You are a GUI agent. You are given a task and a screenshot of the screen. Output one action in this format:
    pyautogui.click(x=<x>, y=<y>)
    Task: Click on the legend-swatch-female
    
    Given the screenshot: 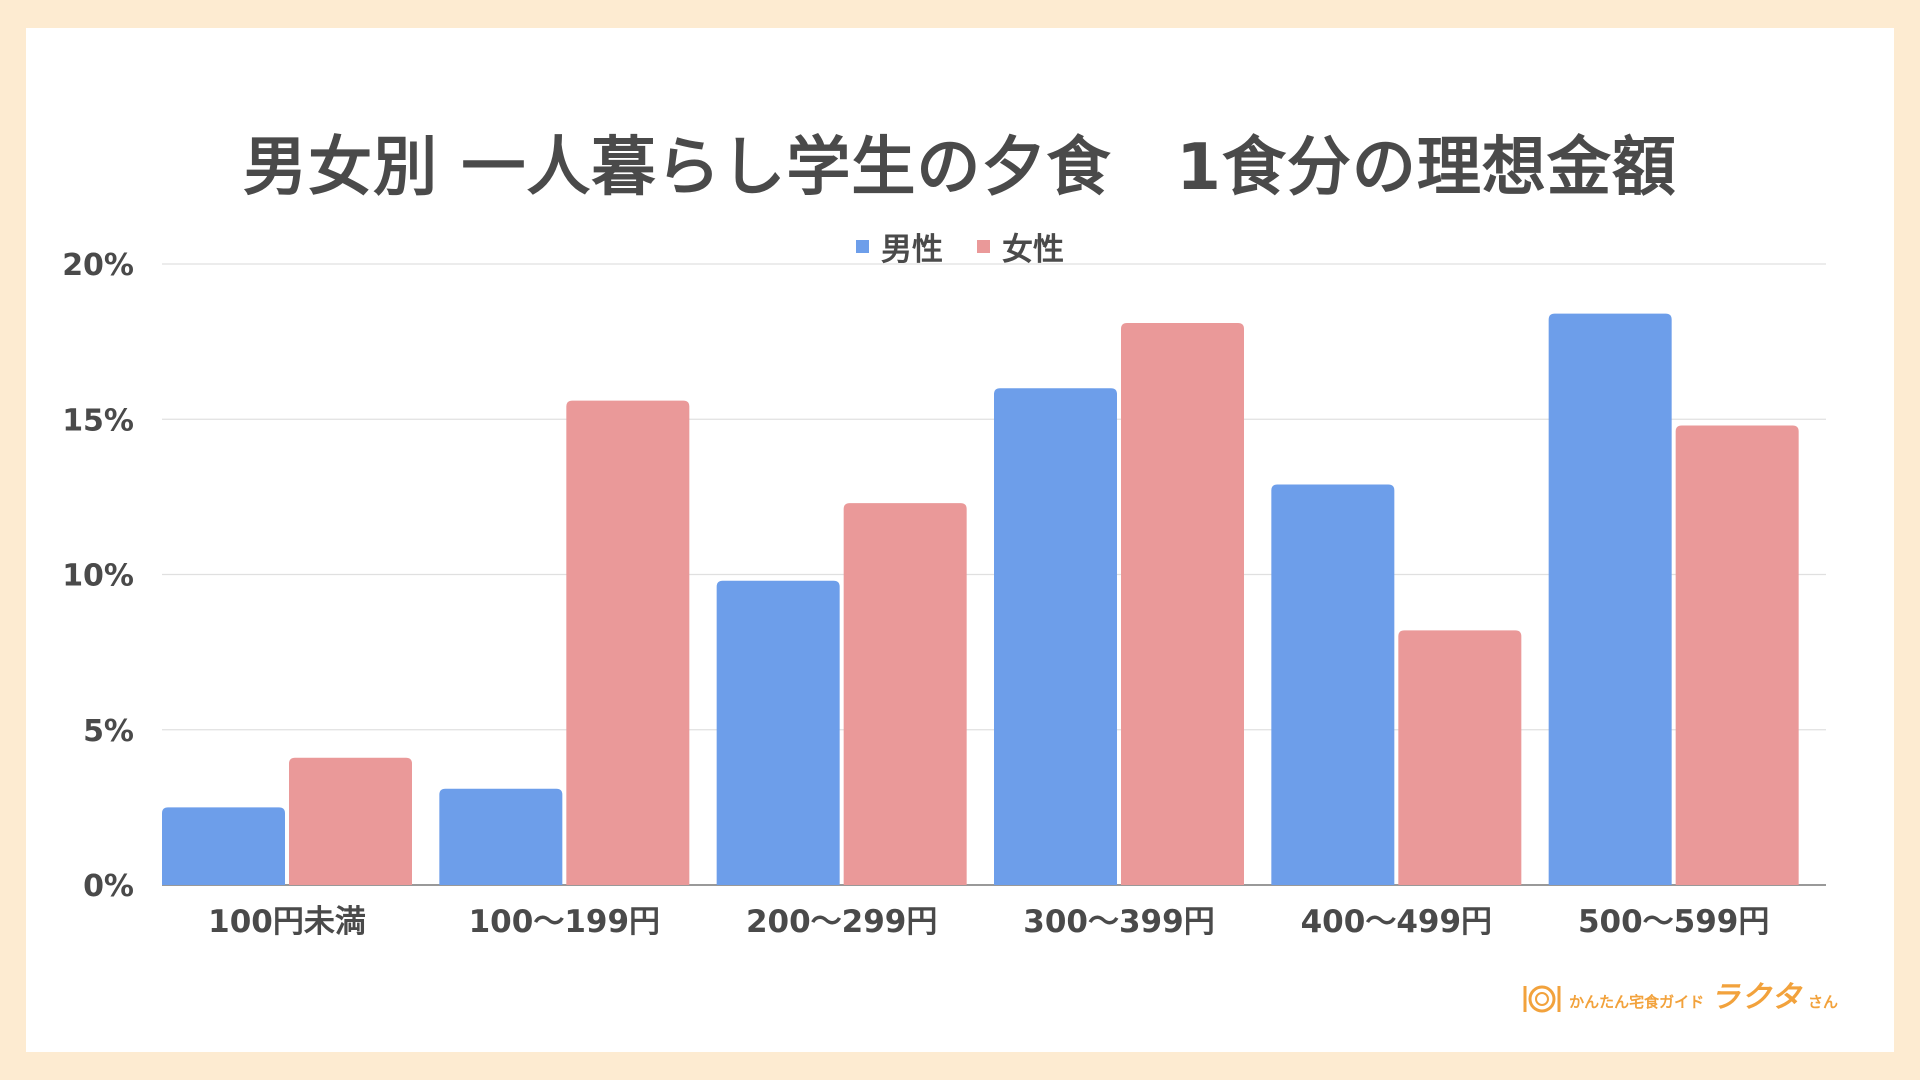 What is the action you would take?
    pyautogui.click(x=983, y=246)
    